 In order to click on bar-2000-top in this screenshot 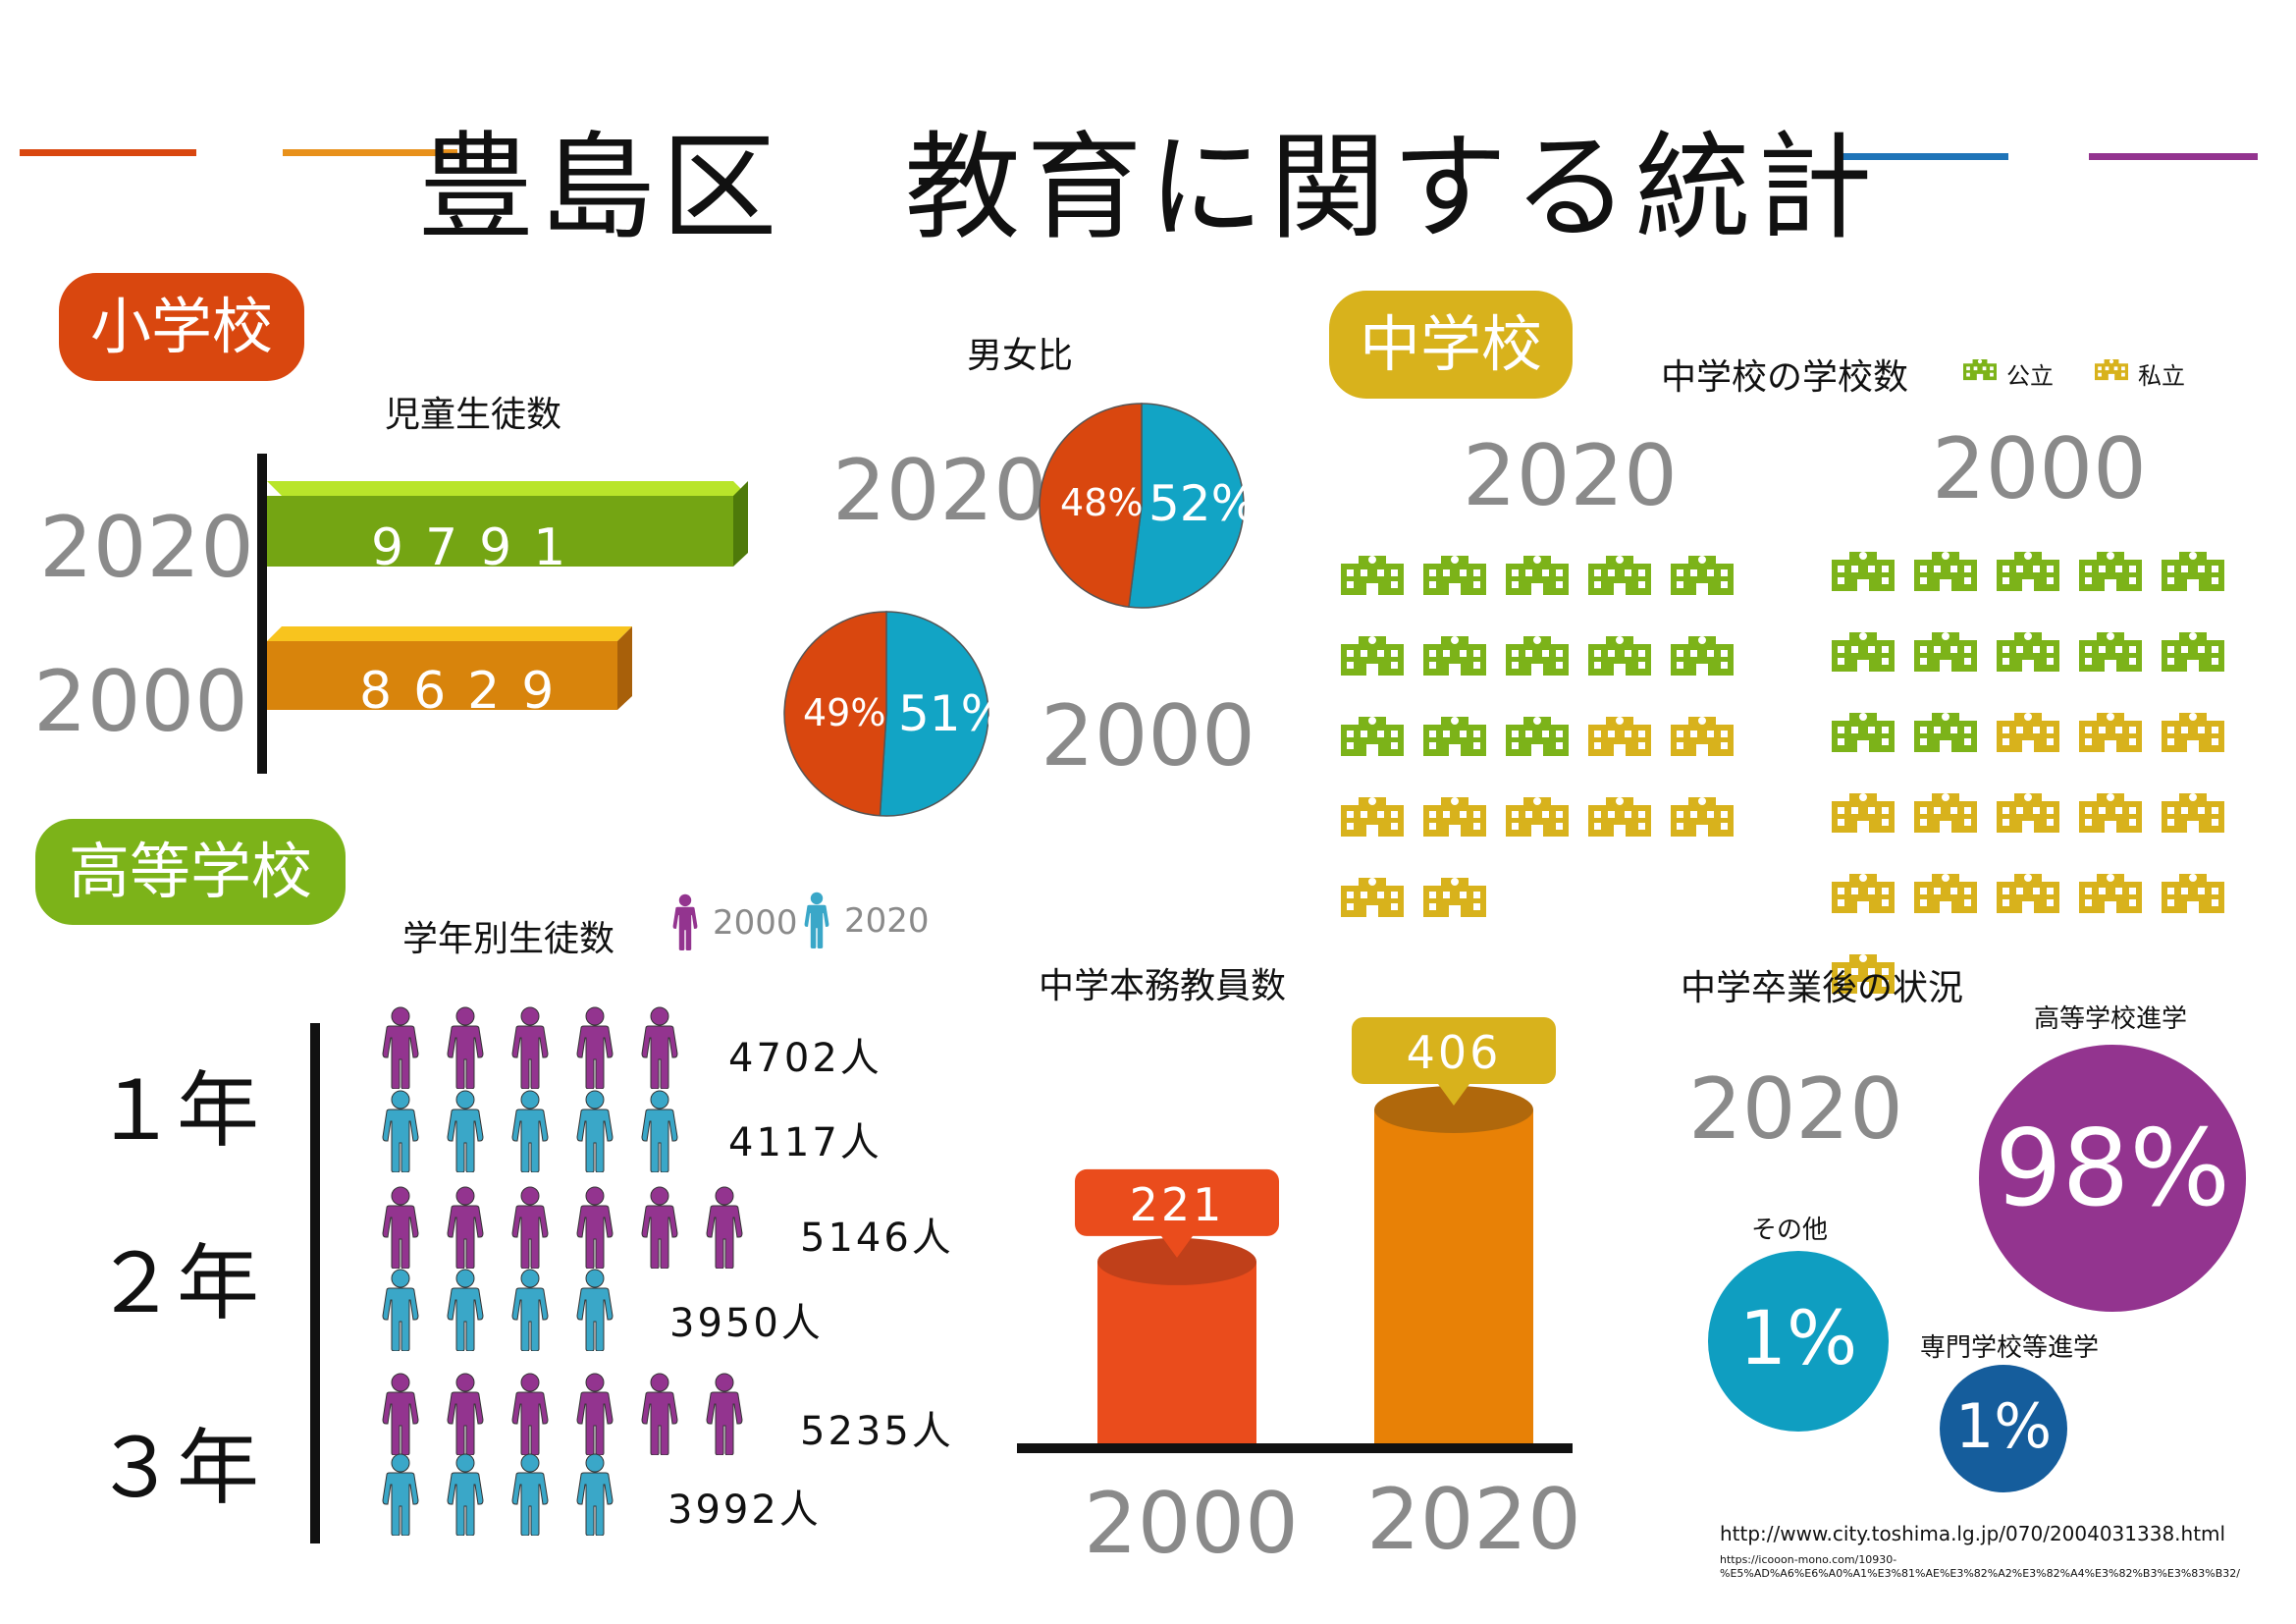, I will do `click(449, 633)`.